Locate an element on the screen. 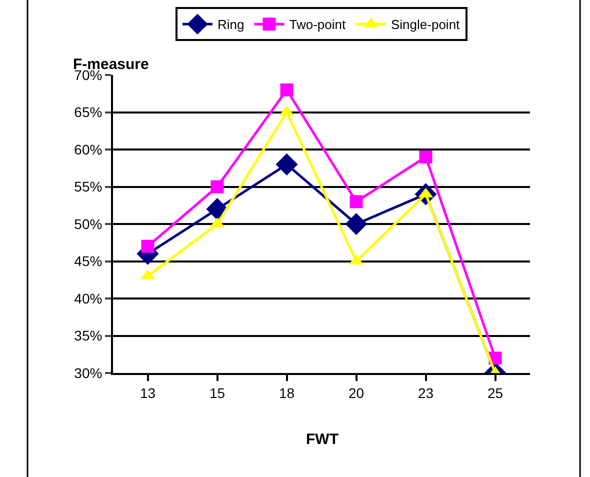 The height and width of the screenshot is (477, 590). legend-label: Single-point is located at coordinates (425, 24).